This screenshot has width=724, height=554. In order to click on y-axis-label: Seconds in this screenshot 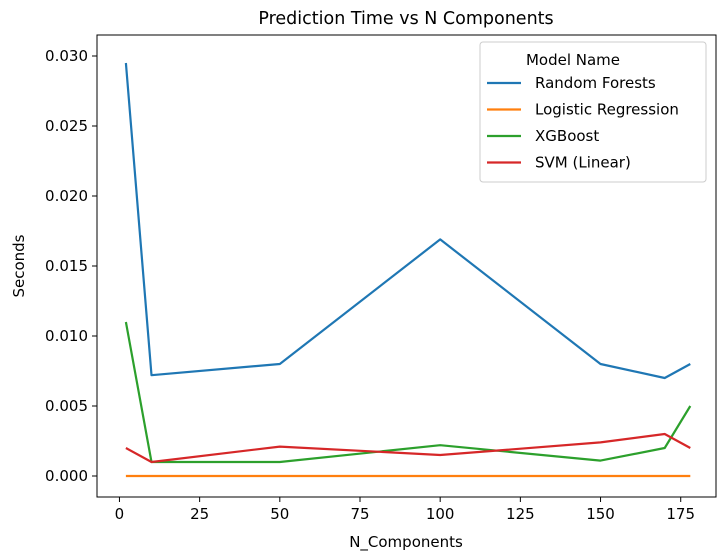, I will do `click(19, 265)`.